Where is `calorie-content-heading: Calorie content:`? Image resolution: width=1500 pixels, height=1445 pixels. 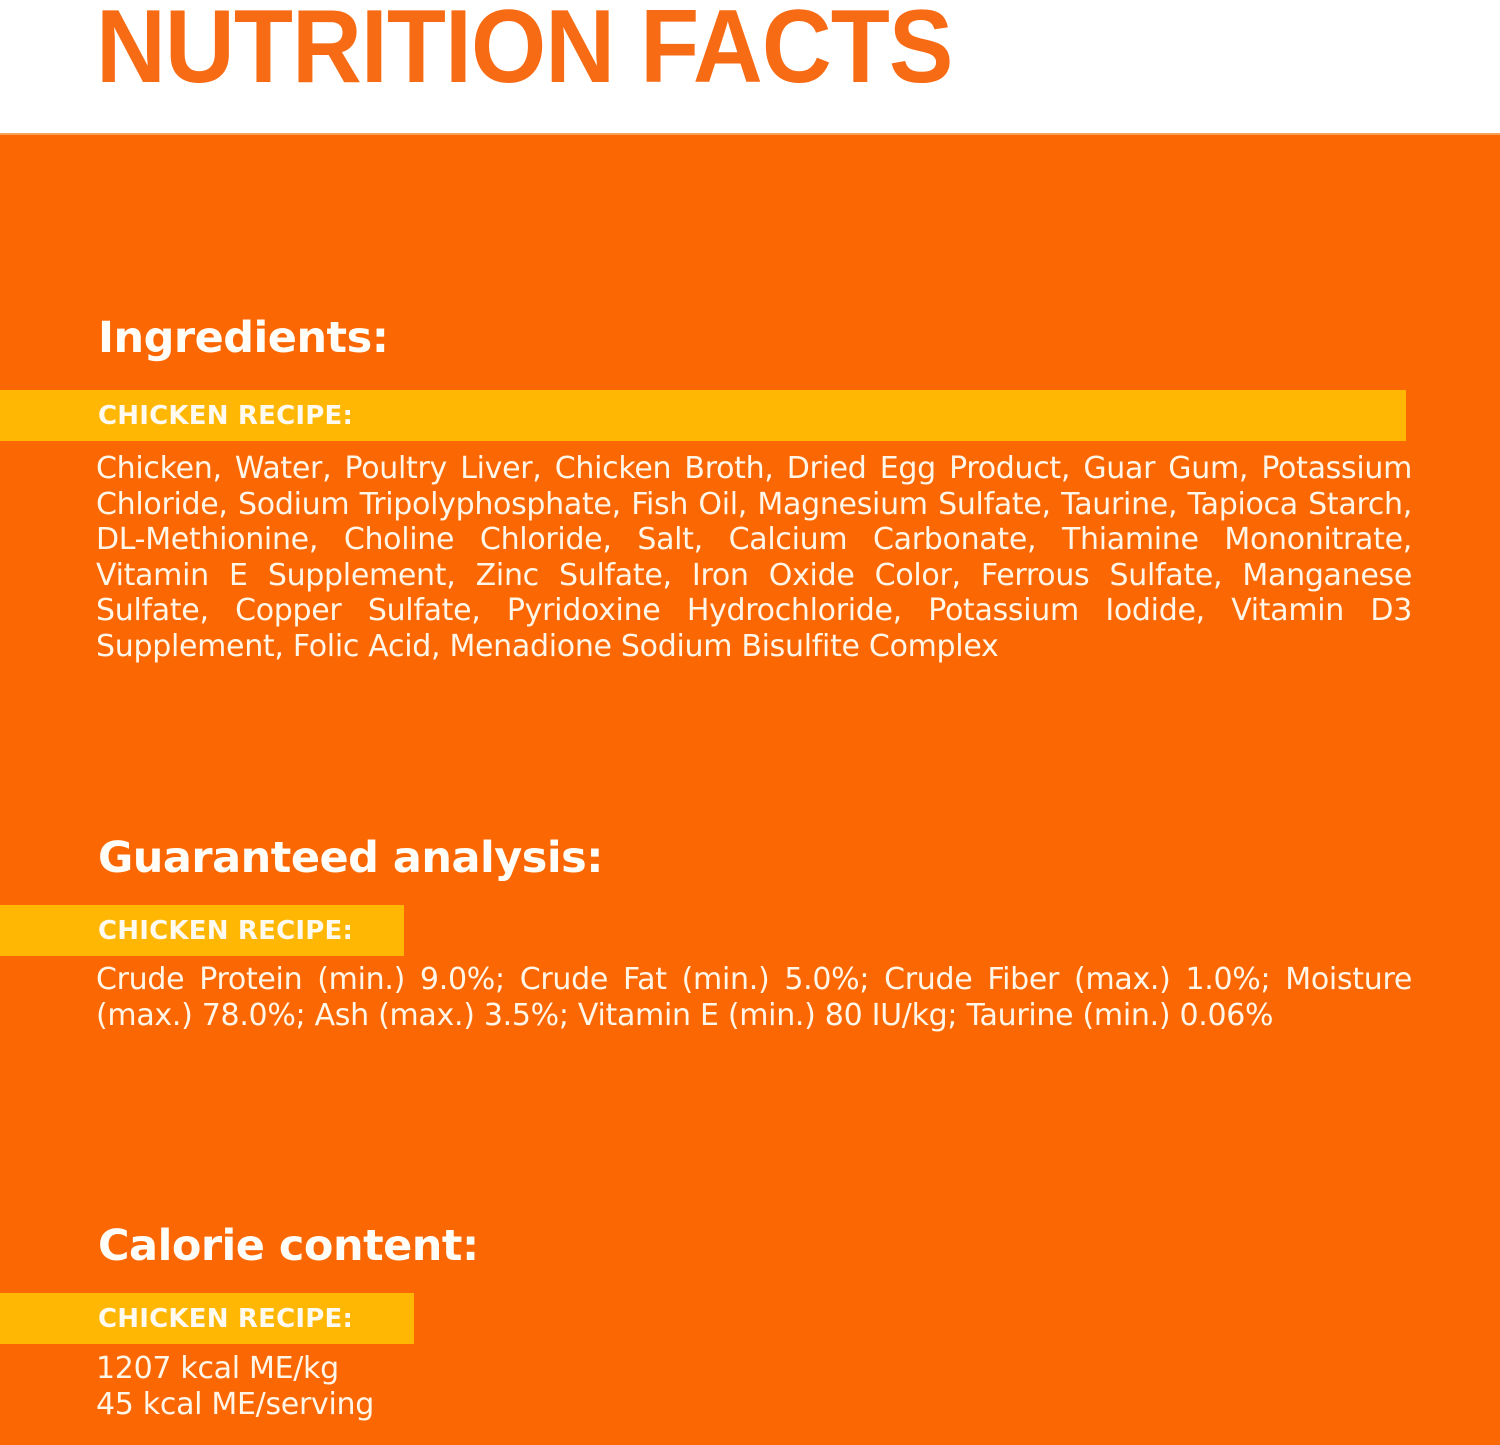 calorie-content-heading: Calorie content: is located at coordinates (288, 1246).